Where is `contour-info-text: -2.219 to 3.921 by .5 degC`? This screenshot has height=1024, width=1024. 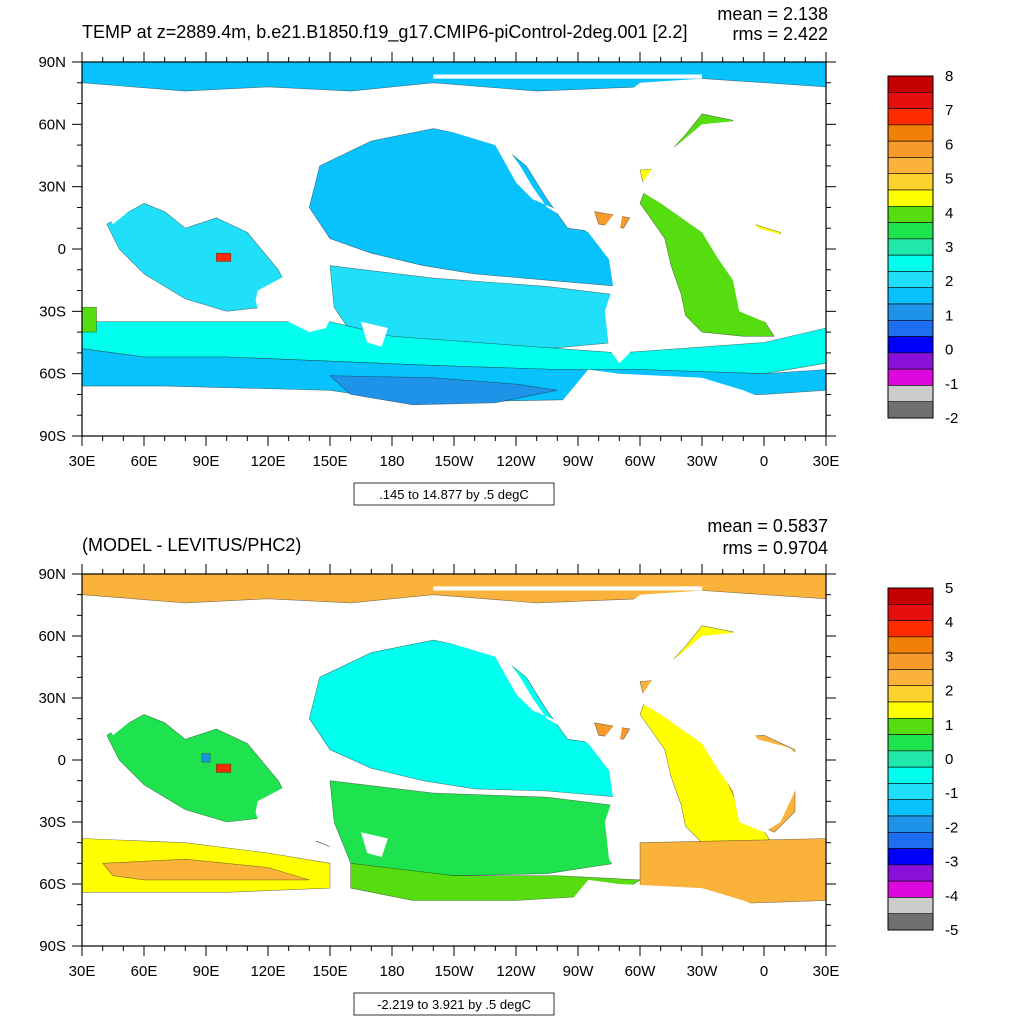 contour-info-text: -2.219 to 3.921 by .5 degC is located at coordinates (454, 1004).